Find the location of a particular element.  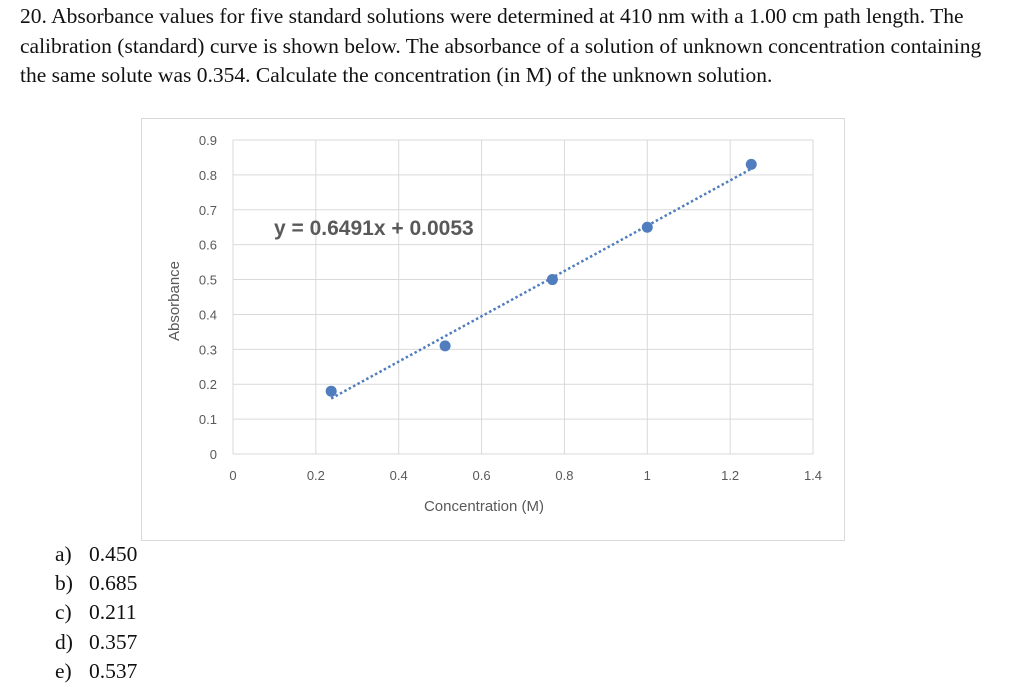

x-tick-label: 0.6 is located at coordinates (482, 475).